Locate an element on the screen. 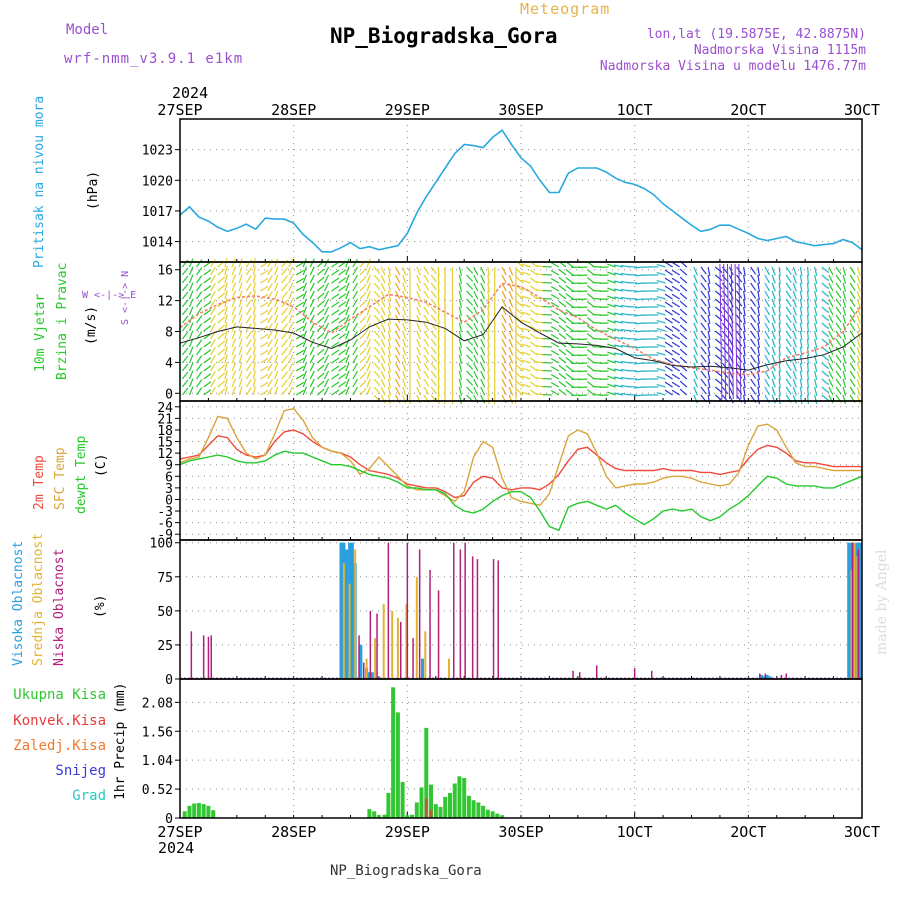 This screenshot has width=900, height=900. precip-total-bar is located at coordinates (445, 807).